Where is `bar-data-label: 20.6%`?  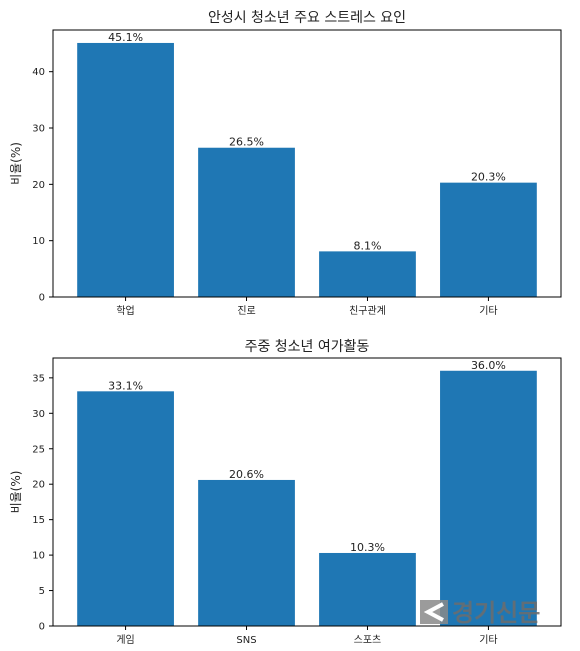
bar-data-label: 20.6% is located at coordinates (246, 474).